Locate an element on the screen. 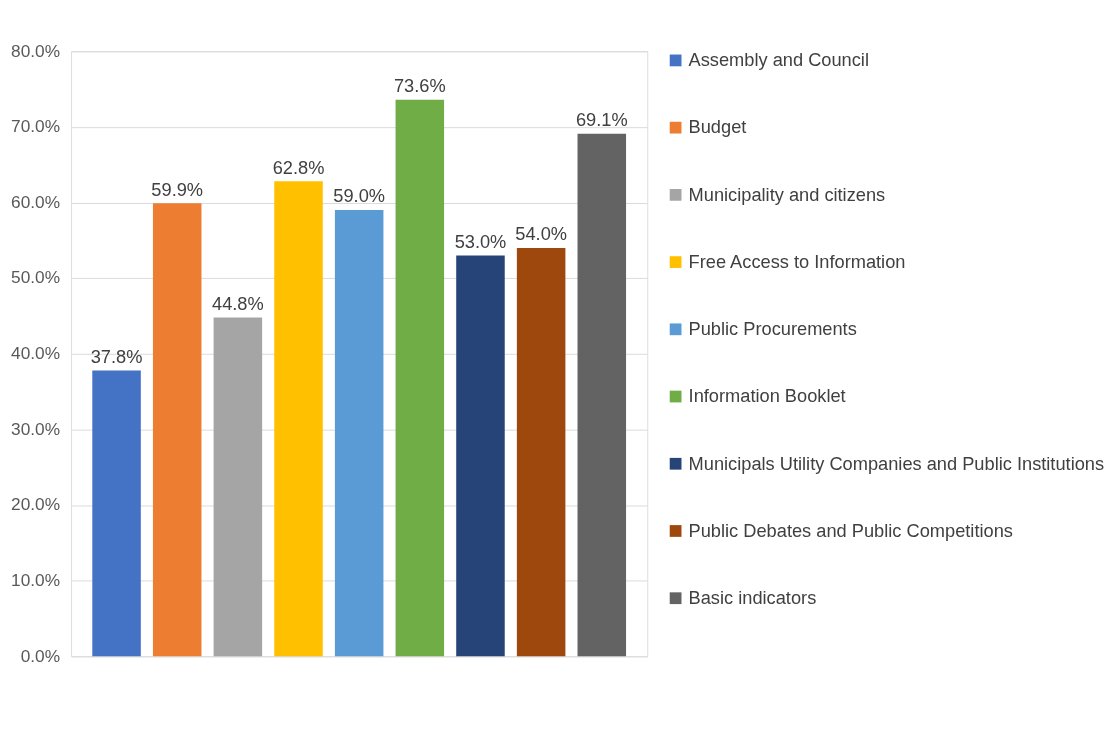 Image resolution: width=1114 pixels, height=749 pixels. data-label: 54.0% is located at coordinates (541, 234).